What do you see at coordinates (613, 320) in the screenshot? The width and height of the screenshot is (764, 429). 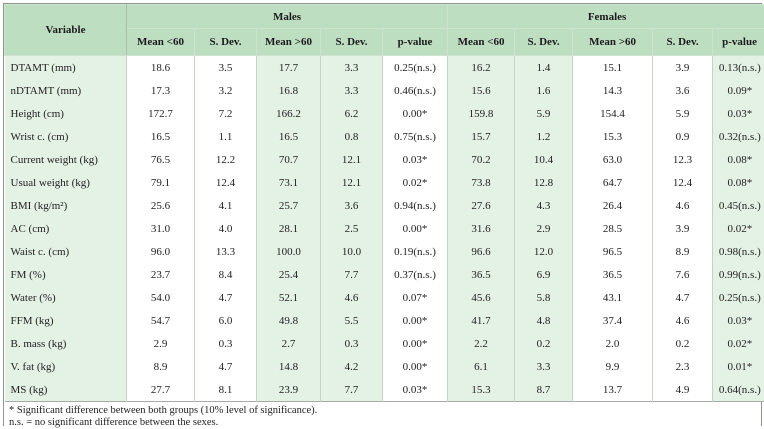 I see `value-cell: 37.4` at bounding box center [613, 320].